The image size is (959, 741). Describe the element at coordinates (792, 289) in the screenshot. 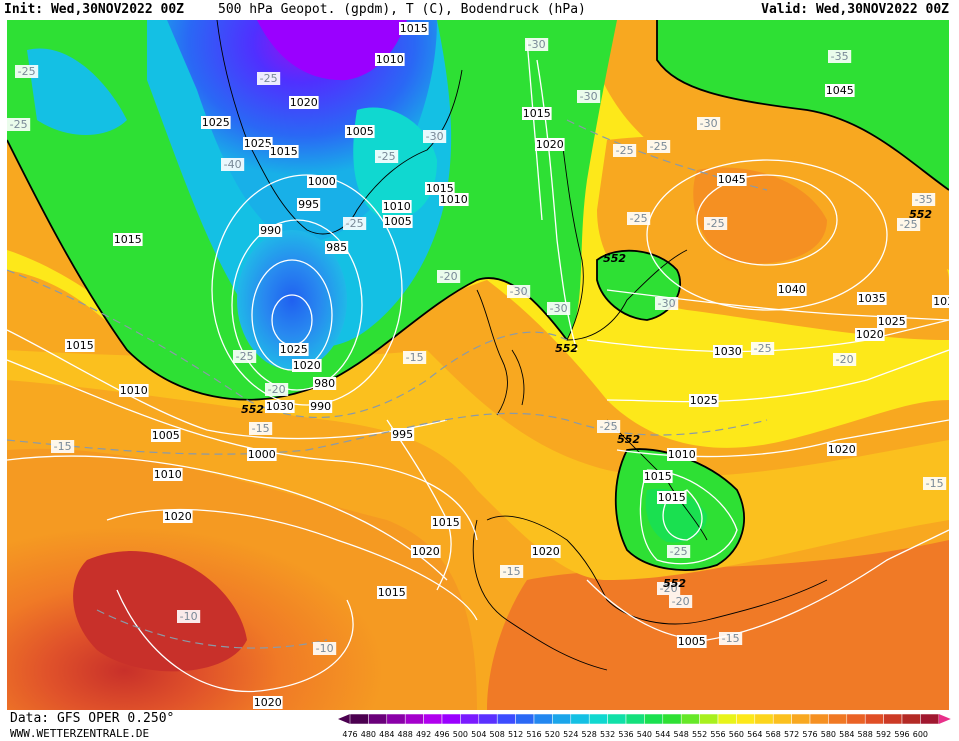

I see `pressure-label: 1040` at that location.